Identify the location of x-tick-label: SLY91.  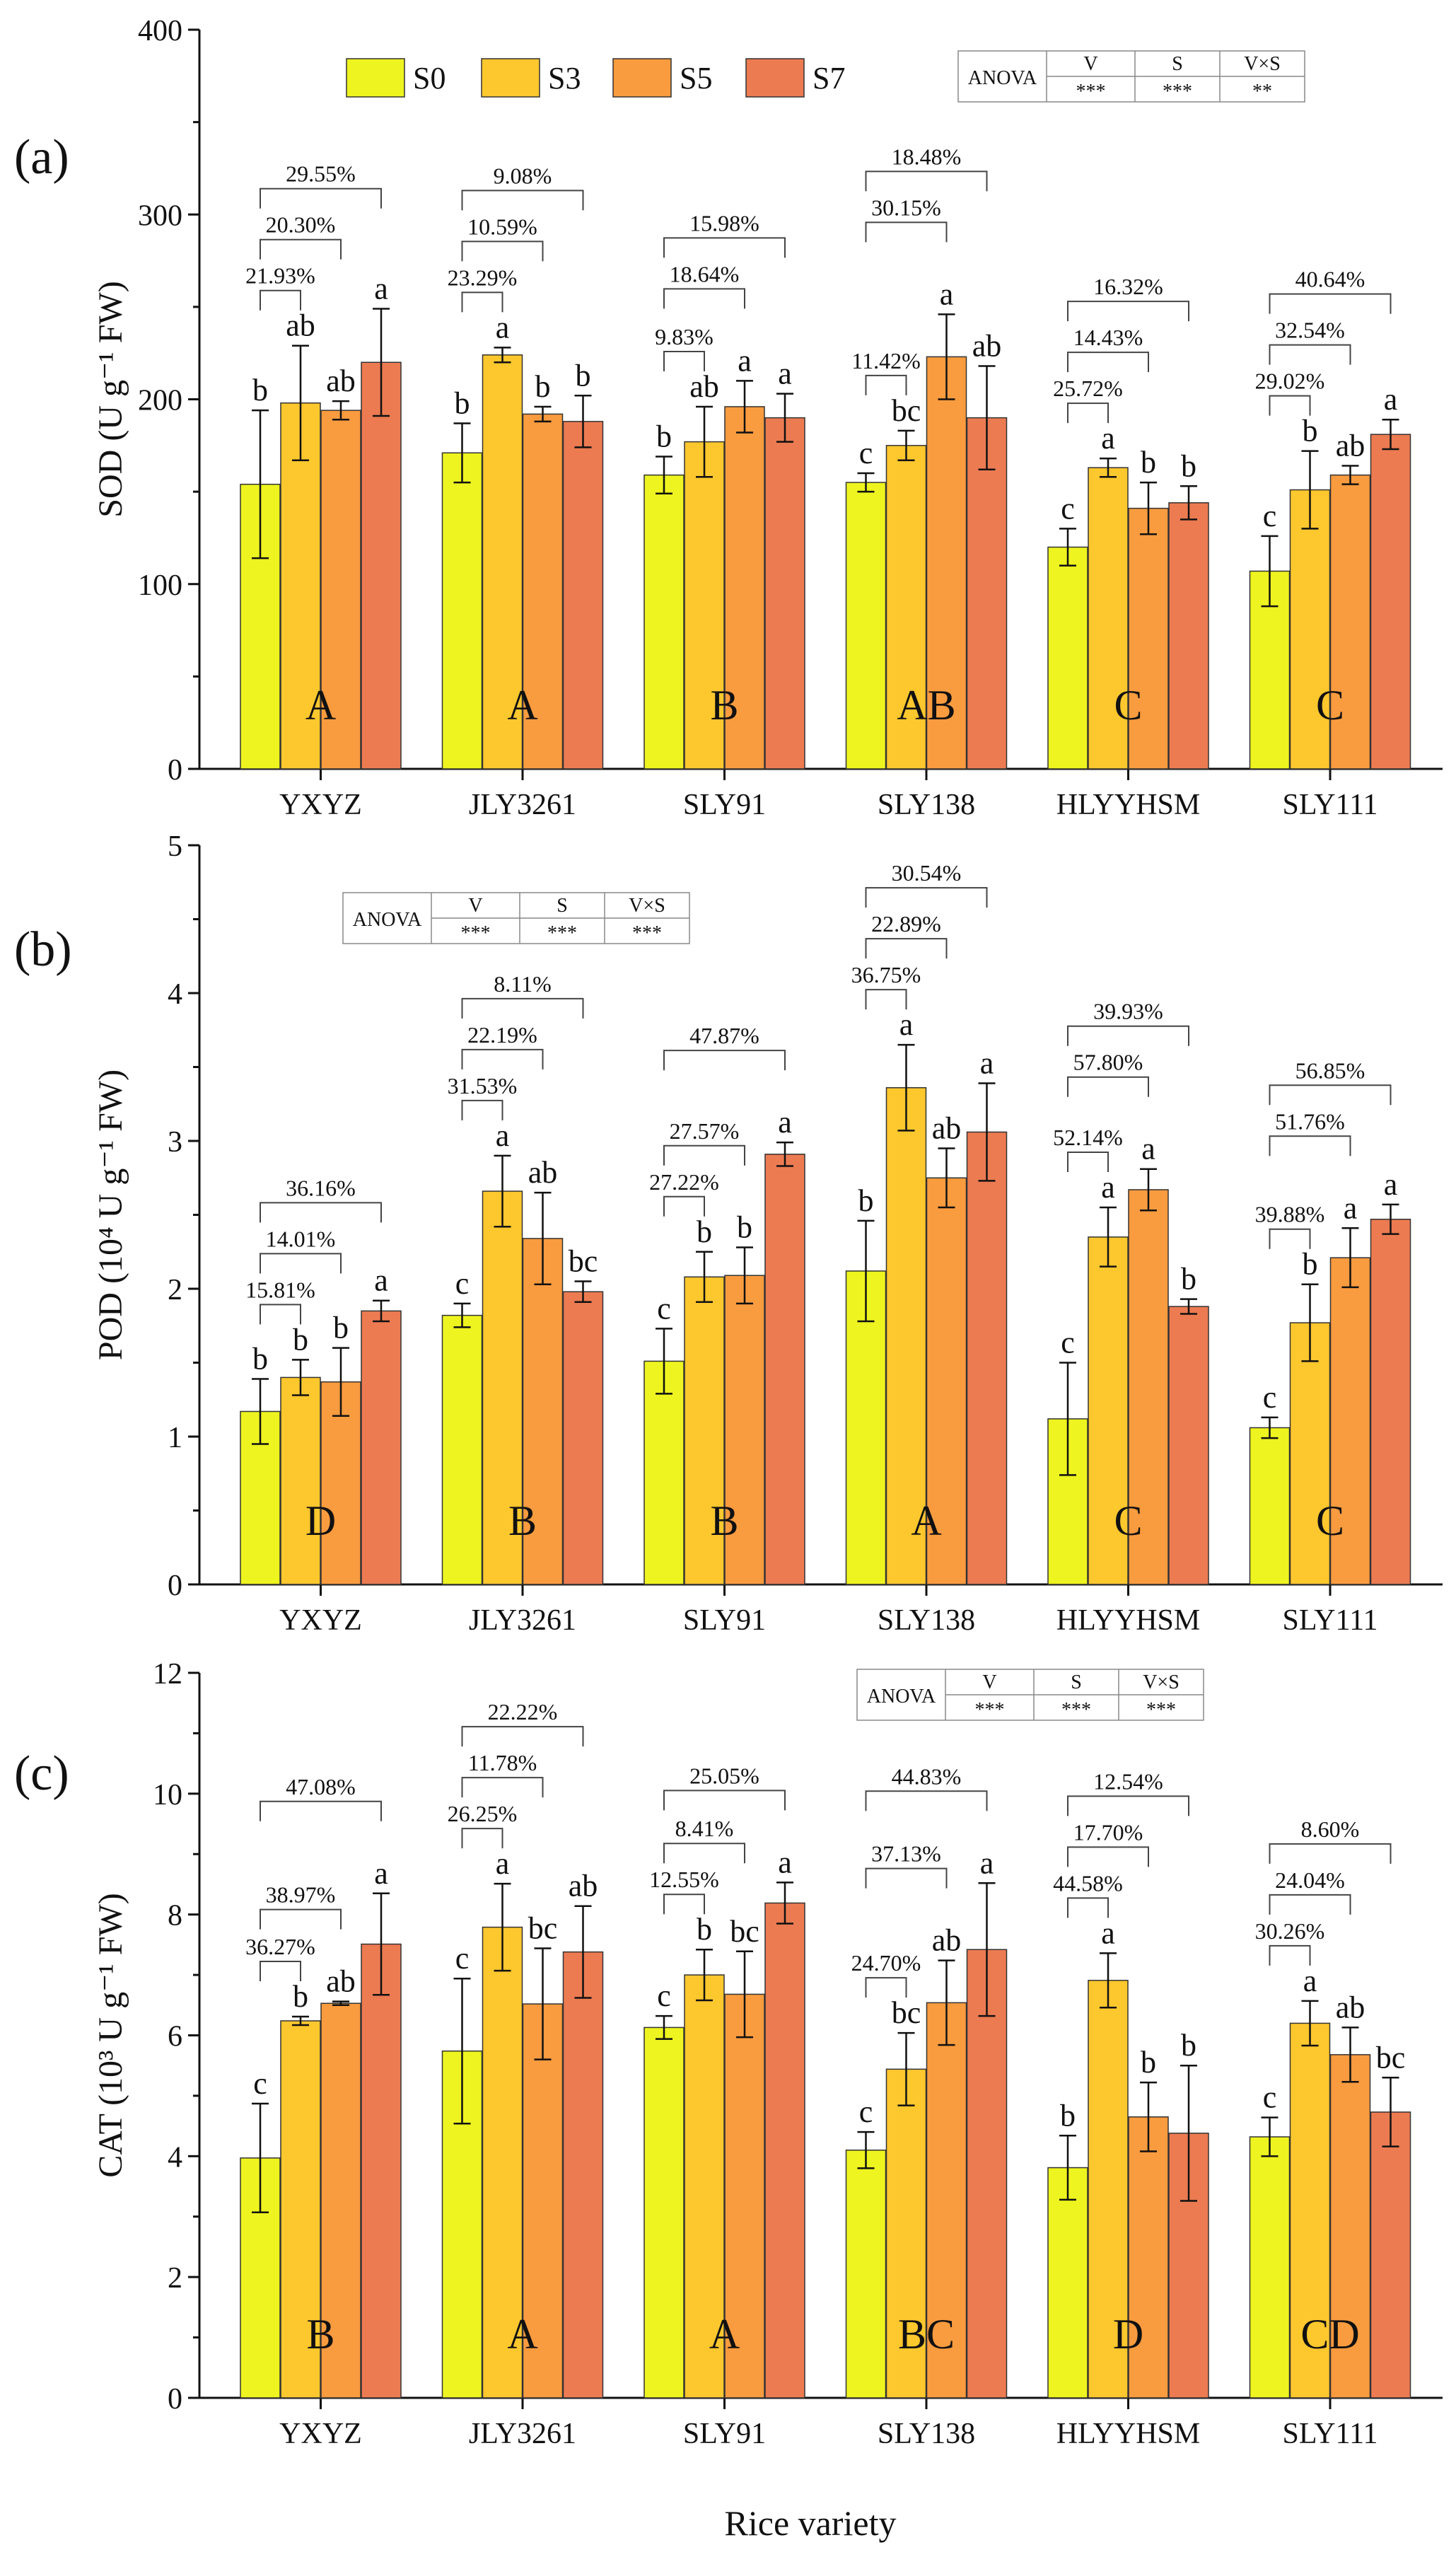
(724, 1620).